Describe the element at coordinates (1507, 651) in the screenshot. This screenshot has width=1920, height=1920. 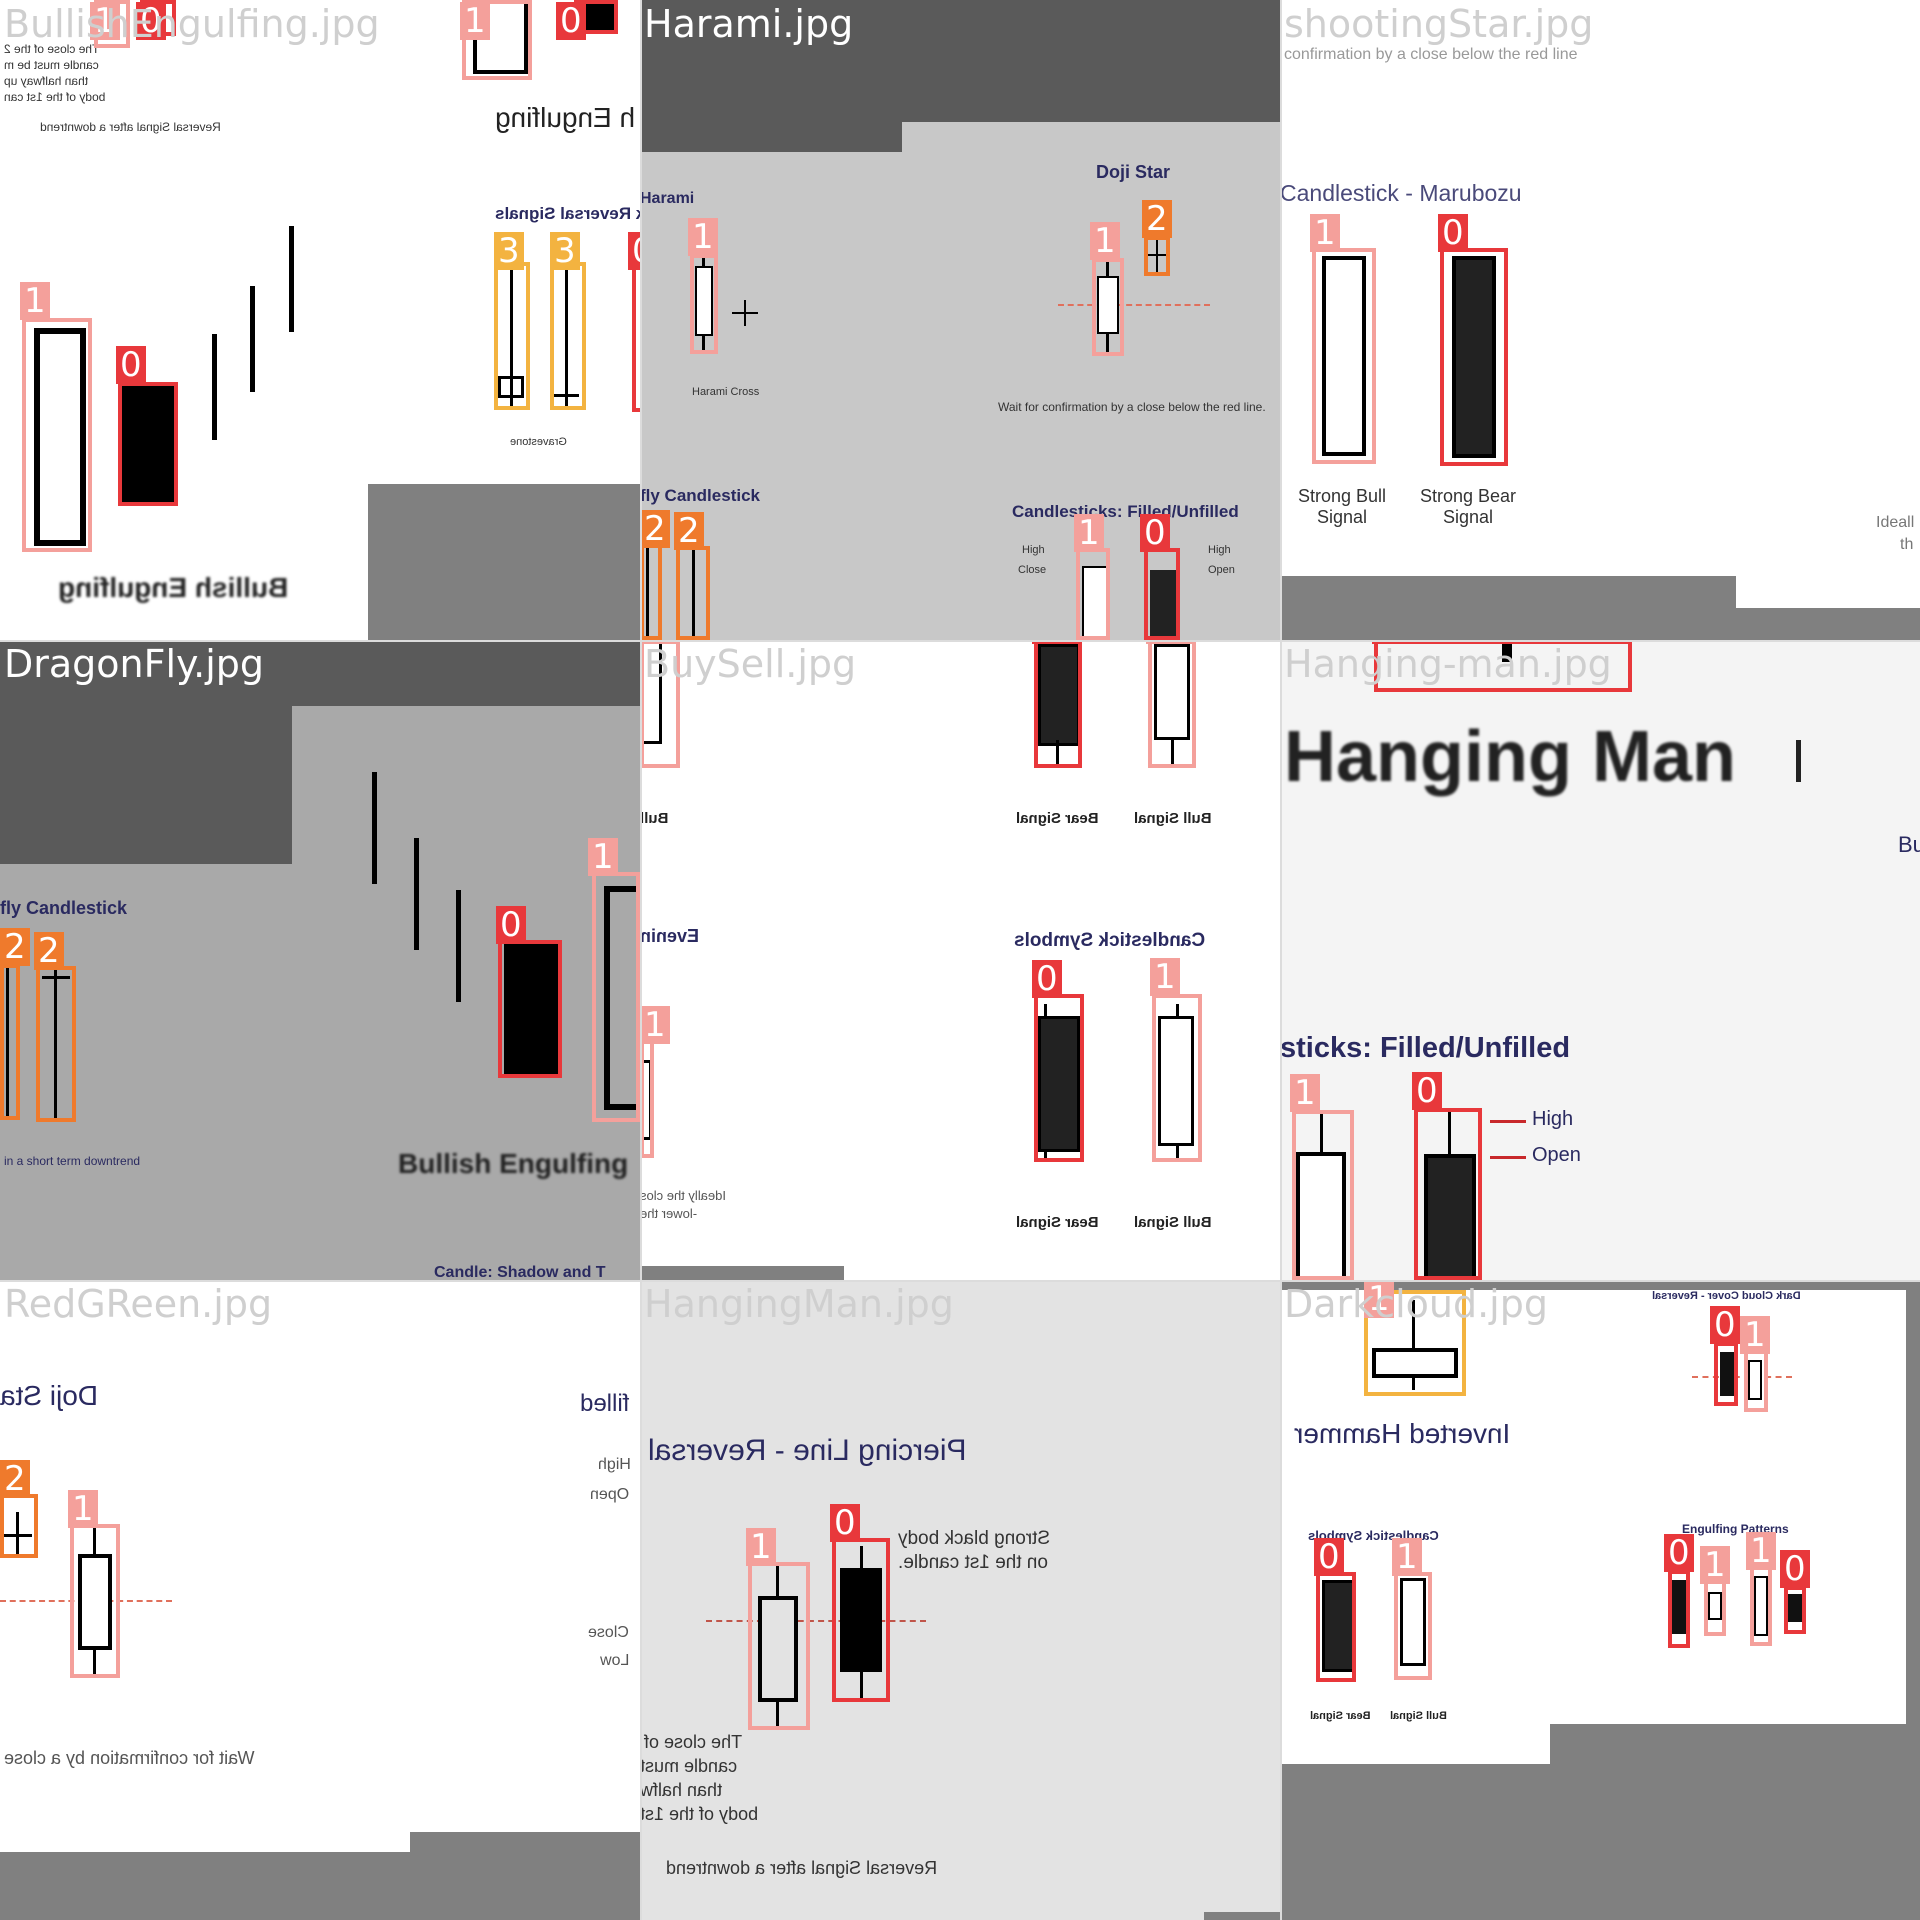
I see `wick-top` at that location.